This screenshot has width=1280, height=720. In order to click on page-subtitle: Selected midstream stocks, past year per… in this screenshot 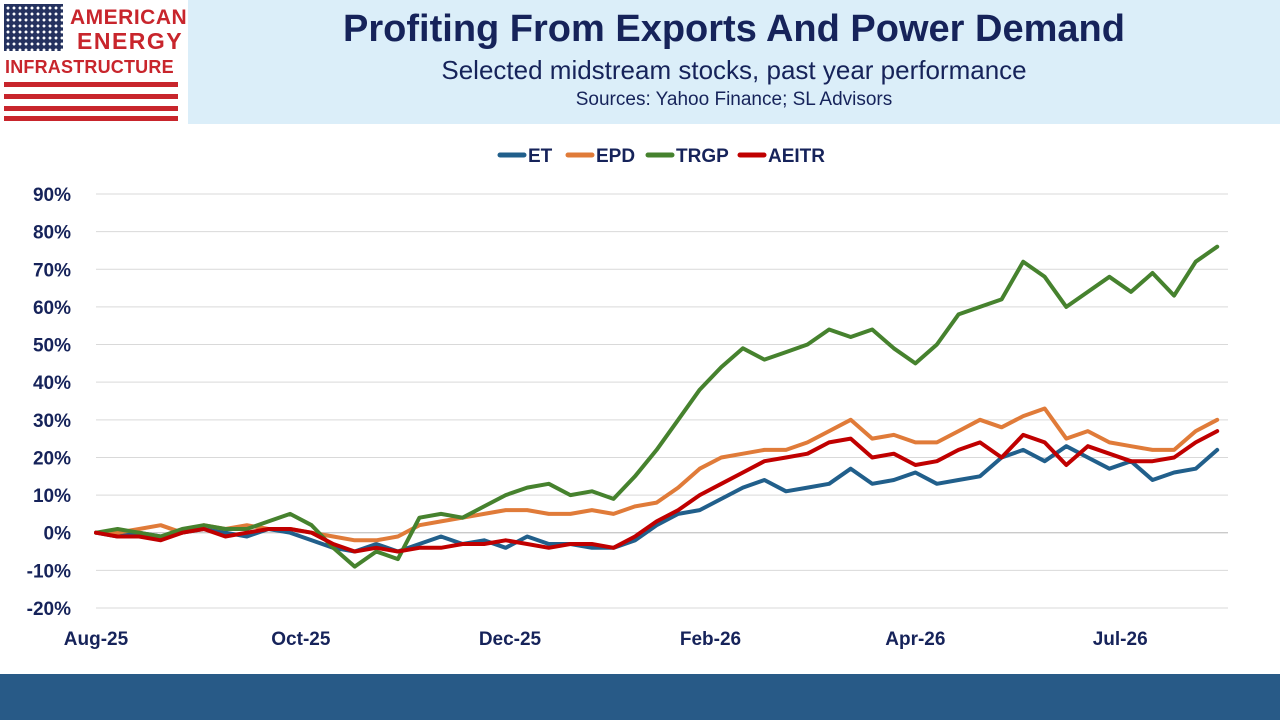, I will do `click(734, 70)`.